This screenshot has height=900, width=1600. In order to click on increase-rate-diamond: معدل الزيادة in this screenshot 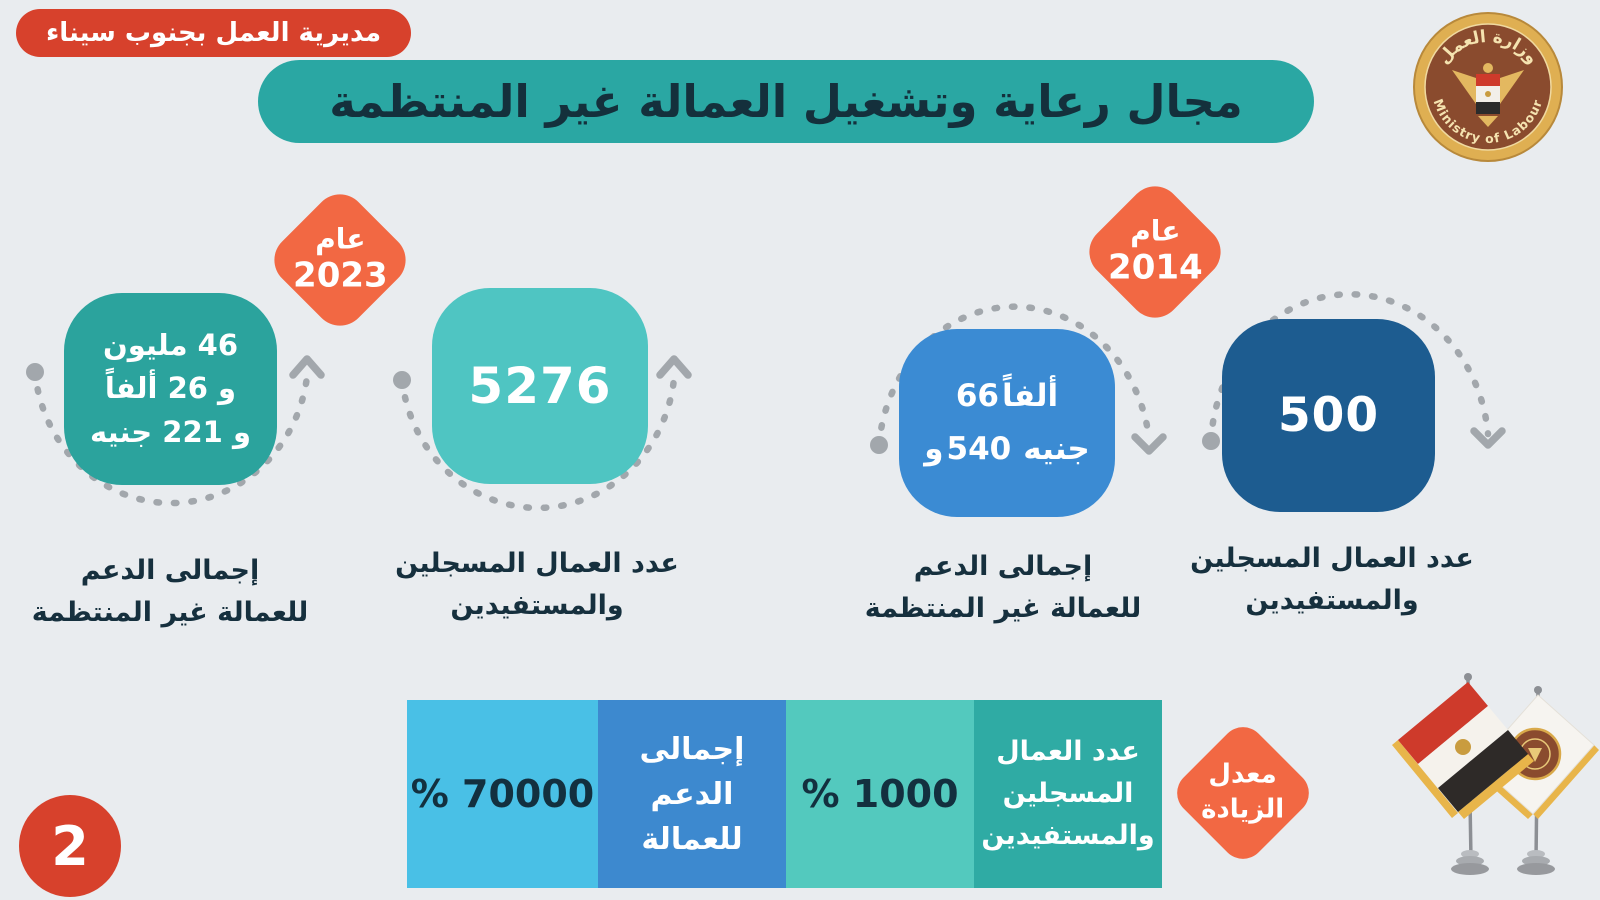, I will do `click(1243, 793)`.